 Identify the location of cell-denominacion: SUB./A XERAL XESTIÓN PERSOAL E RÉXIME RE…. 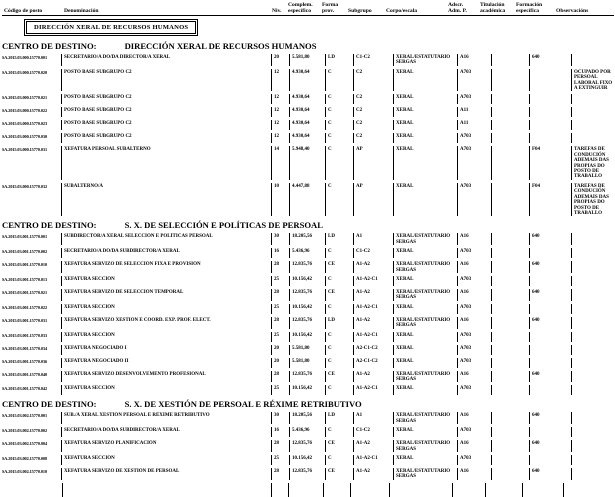
(166, 418).